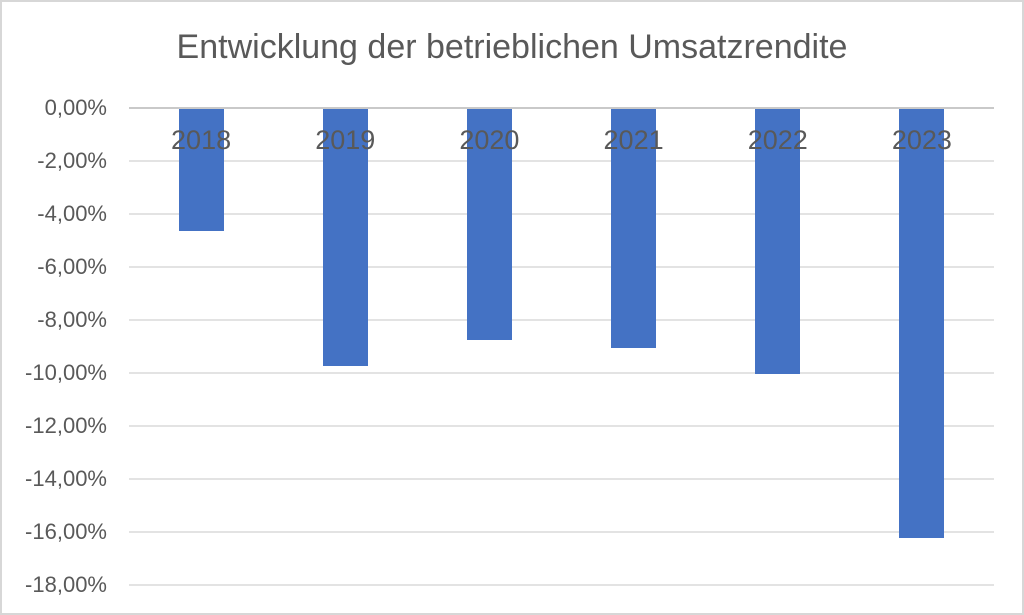  What do you see at coordinates (921, 140) in the screenshot?
I see `x-axis-category-label: 2023` at bounding box center [921, 140].